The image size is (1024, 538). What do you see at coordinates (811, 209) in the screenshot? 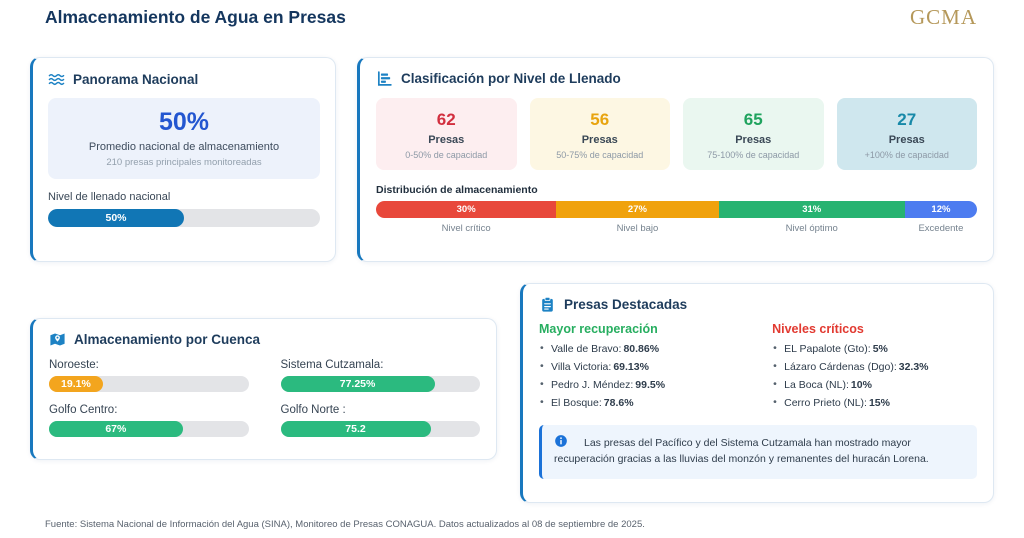
I see `dist-segment-2: 31%` at bounding box center [811, 209].